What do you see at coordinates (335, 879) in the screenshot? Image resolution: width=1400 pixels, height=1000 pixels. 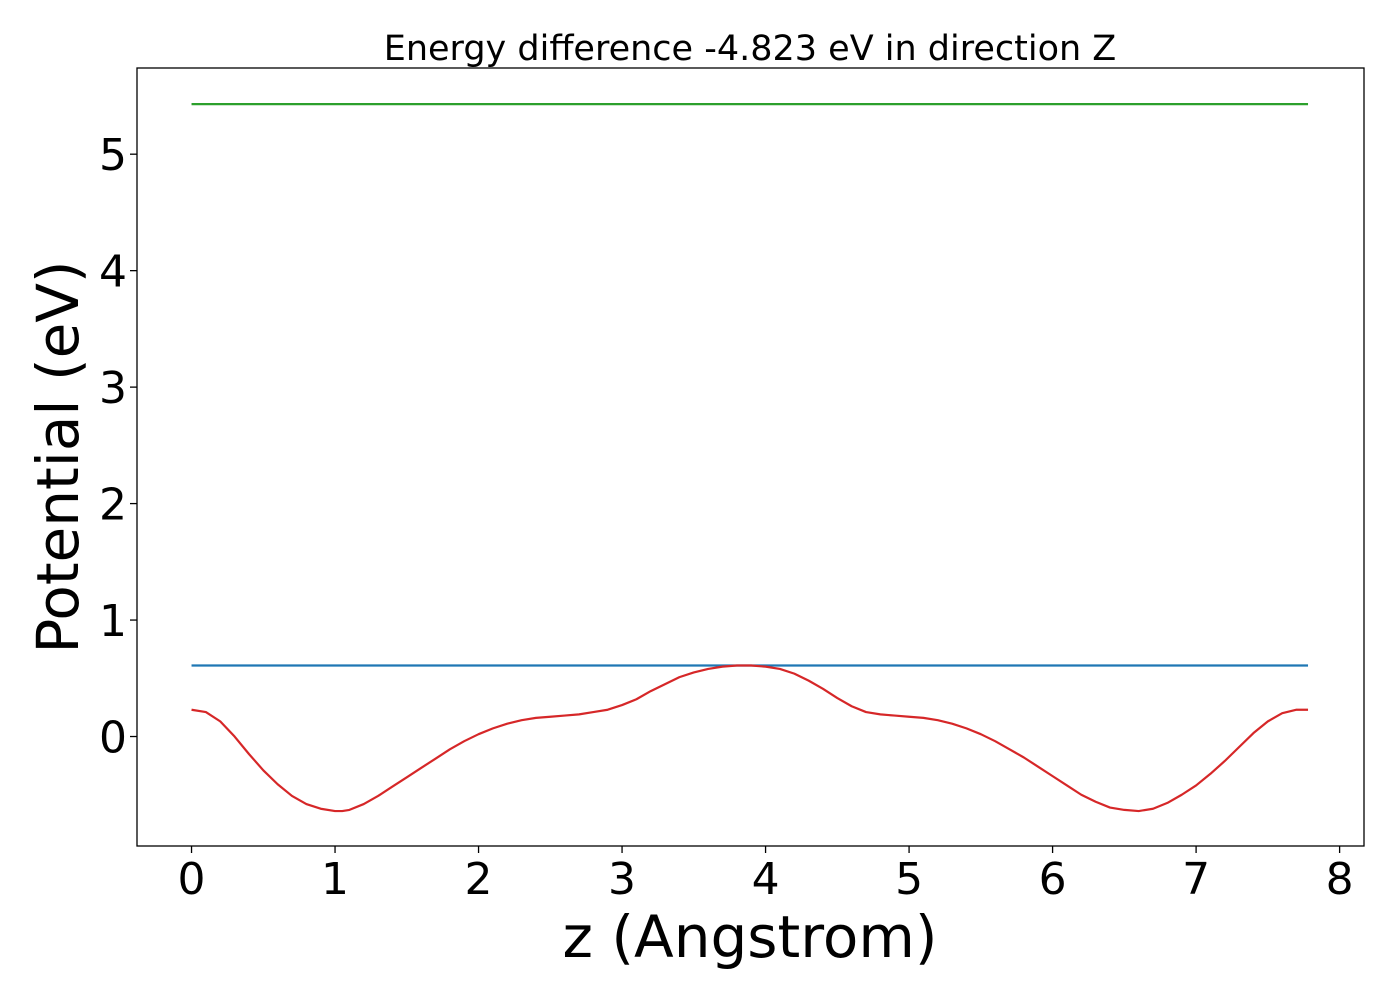 I see `x-tick-label: 1` at bounding box center [335, 879].